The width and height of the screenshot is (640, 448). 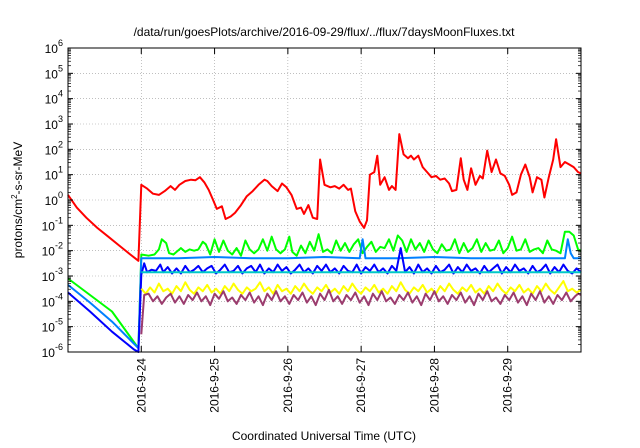 What do you see at coordinates (52, 326) in the screenshot?
I see `y-tick-label: 10⁻⁵` at bounding box center [52, 326].